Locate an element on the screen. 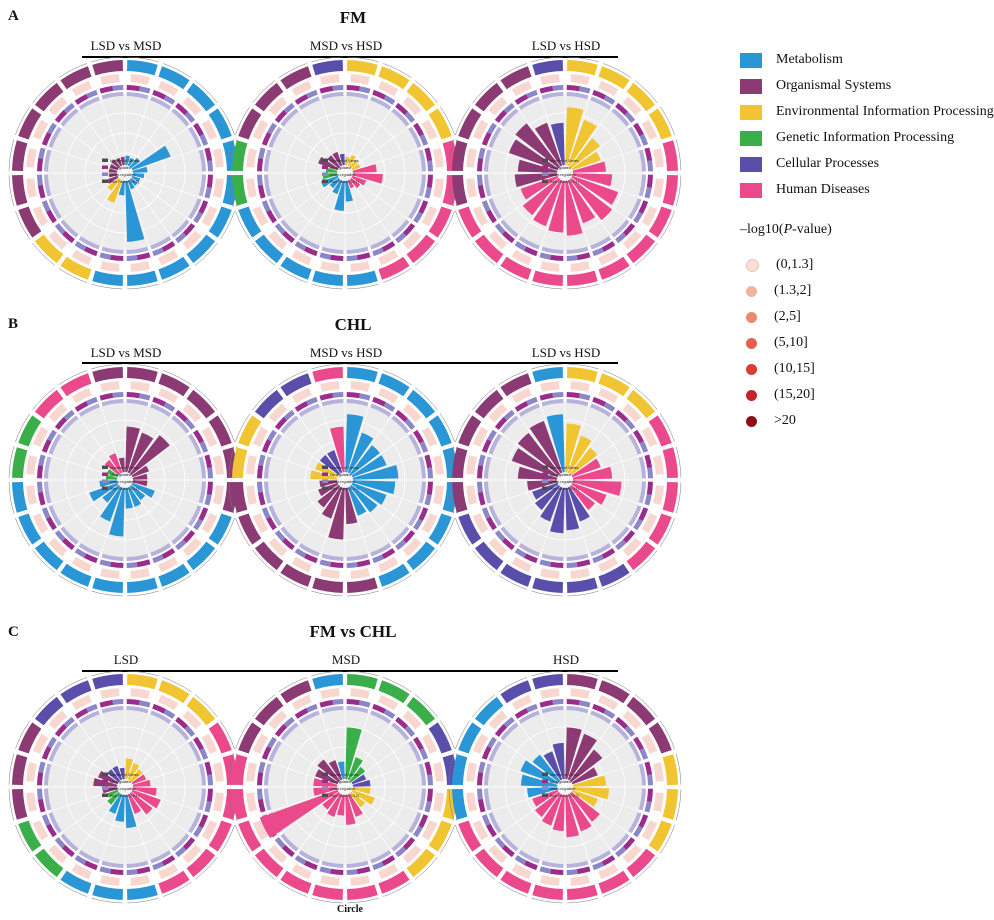 This screenshot has height=920, width=994. panel-letter-a: A is located at coordinates (13, 16).